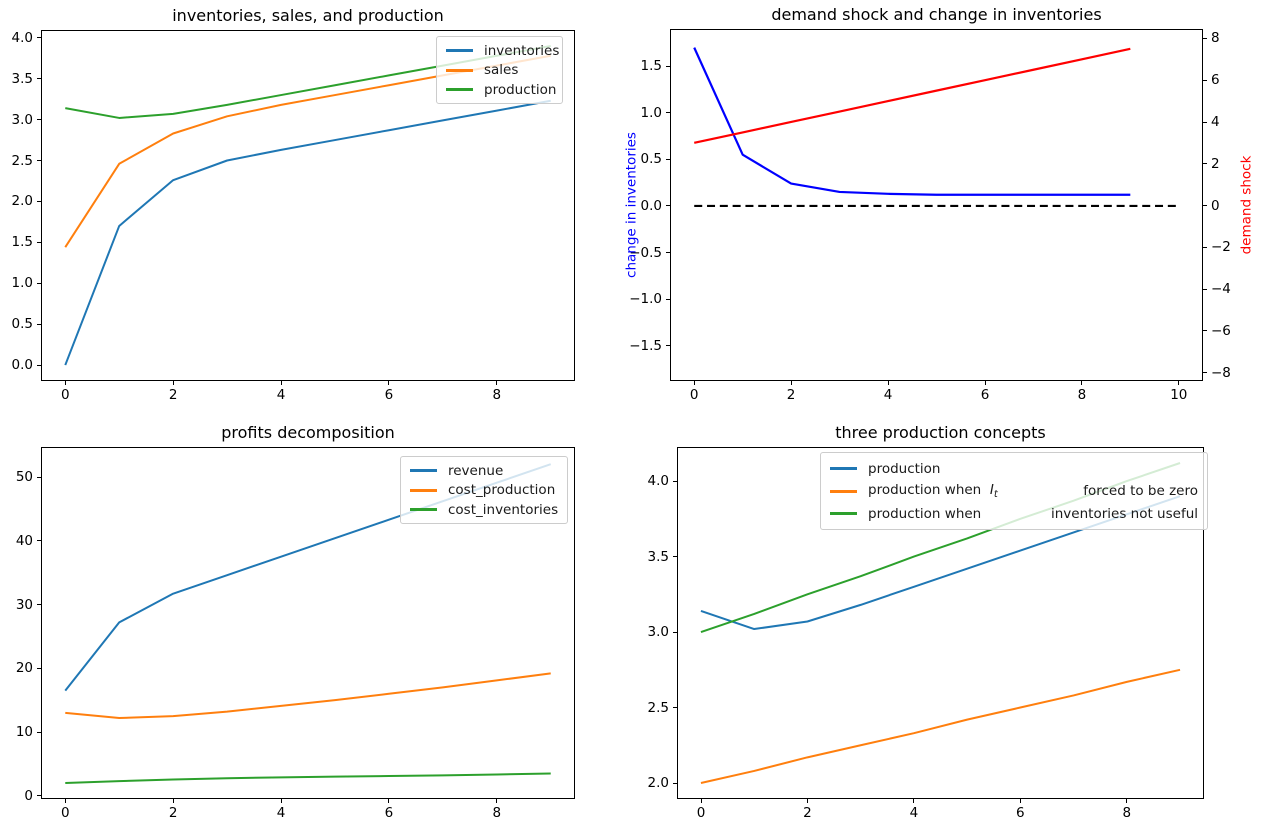  I want to click on y-tick-label: 50, so click(24, 477).